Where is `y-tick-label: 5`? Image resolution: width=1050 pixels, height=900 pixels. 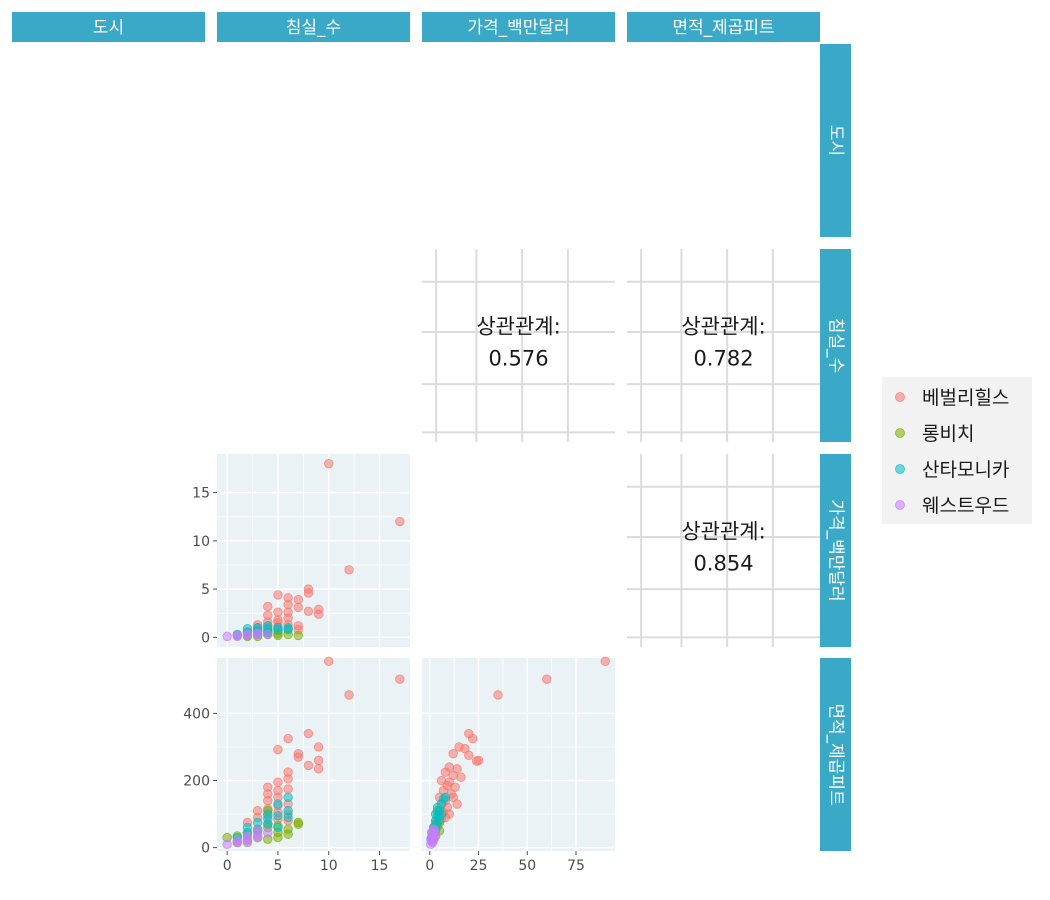
y-tick-label: 5 is located at coordinates (205, 590).